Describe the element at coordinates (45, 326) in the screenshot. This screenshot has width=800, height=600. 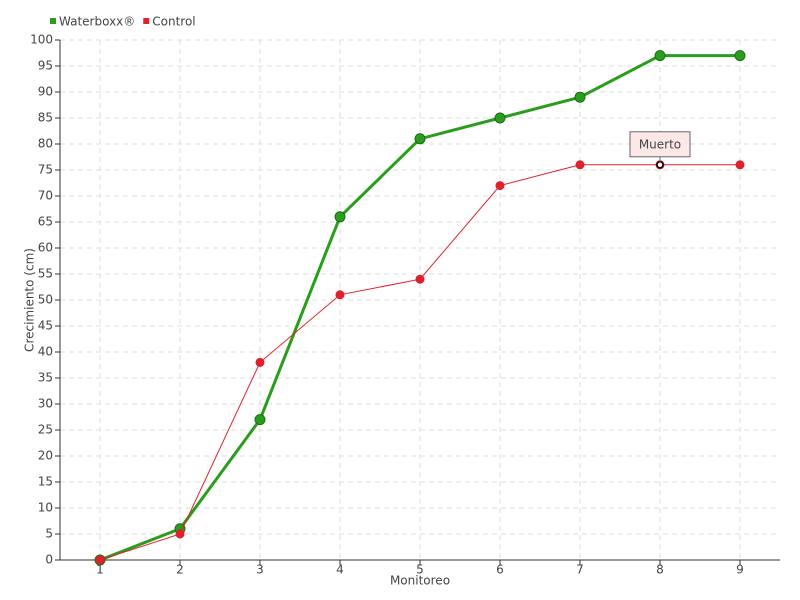
I see `y-tick-label: 45` at that location.